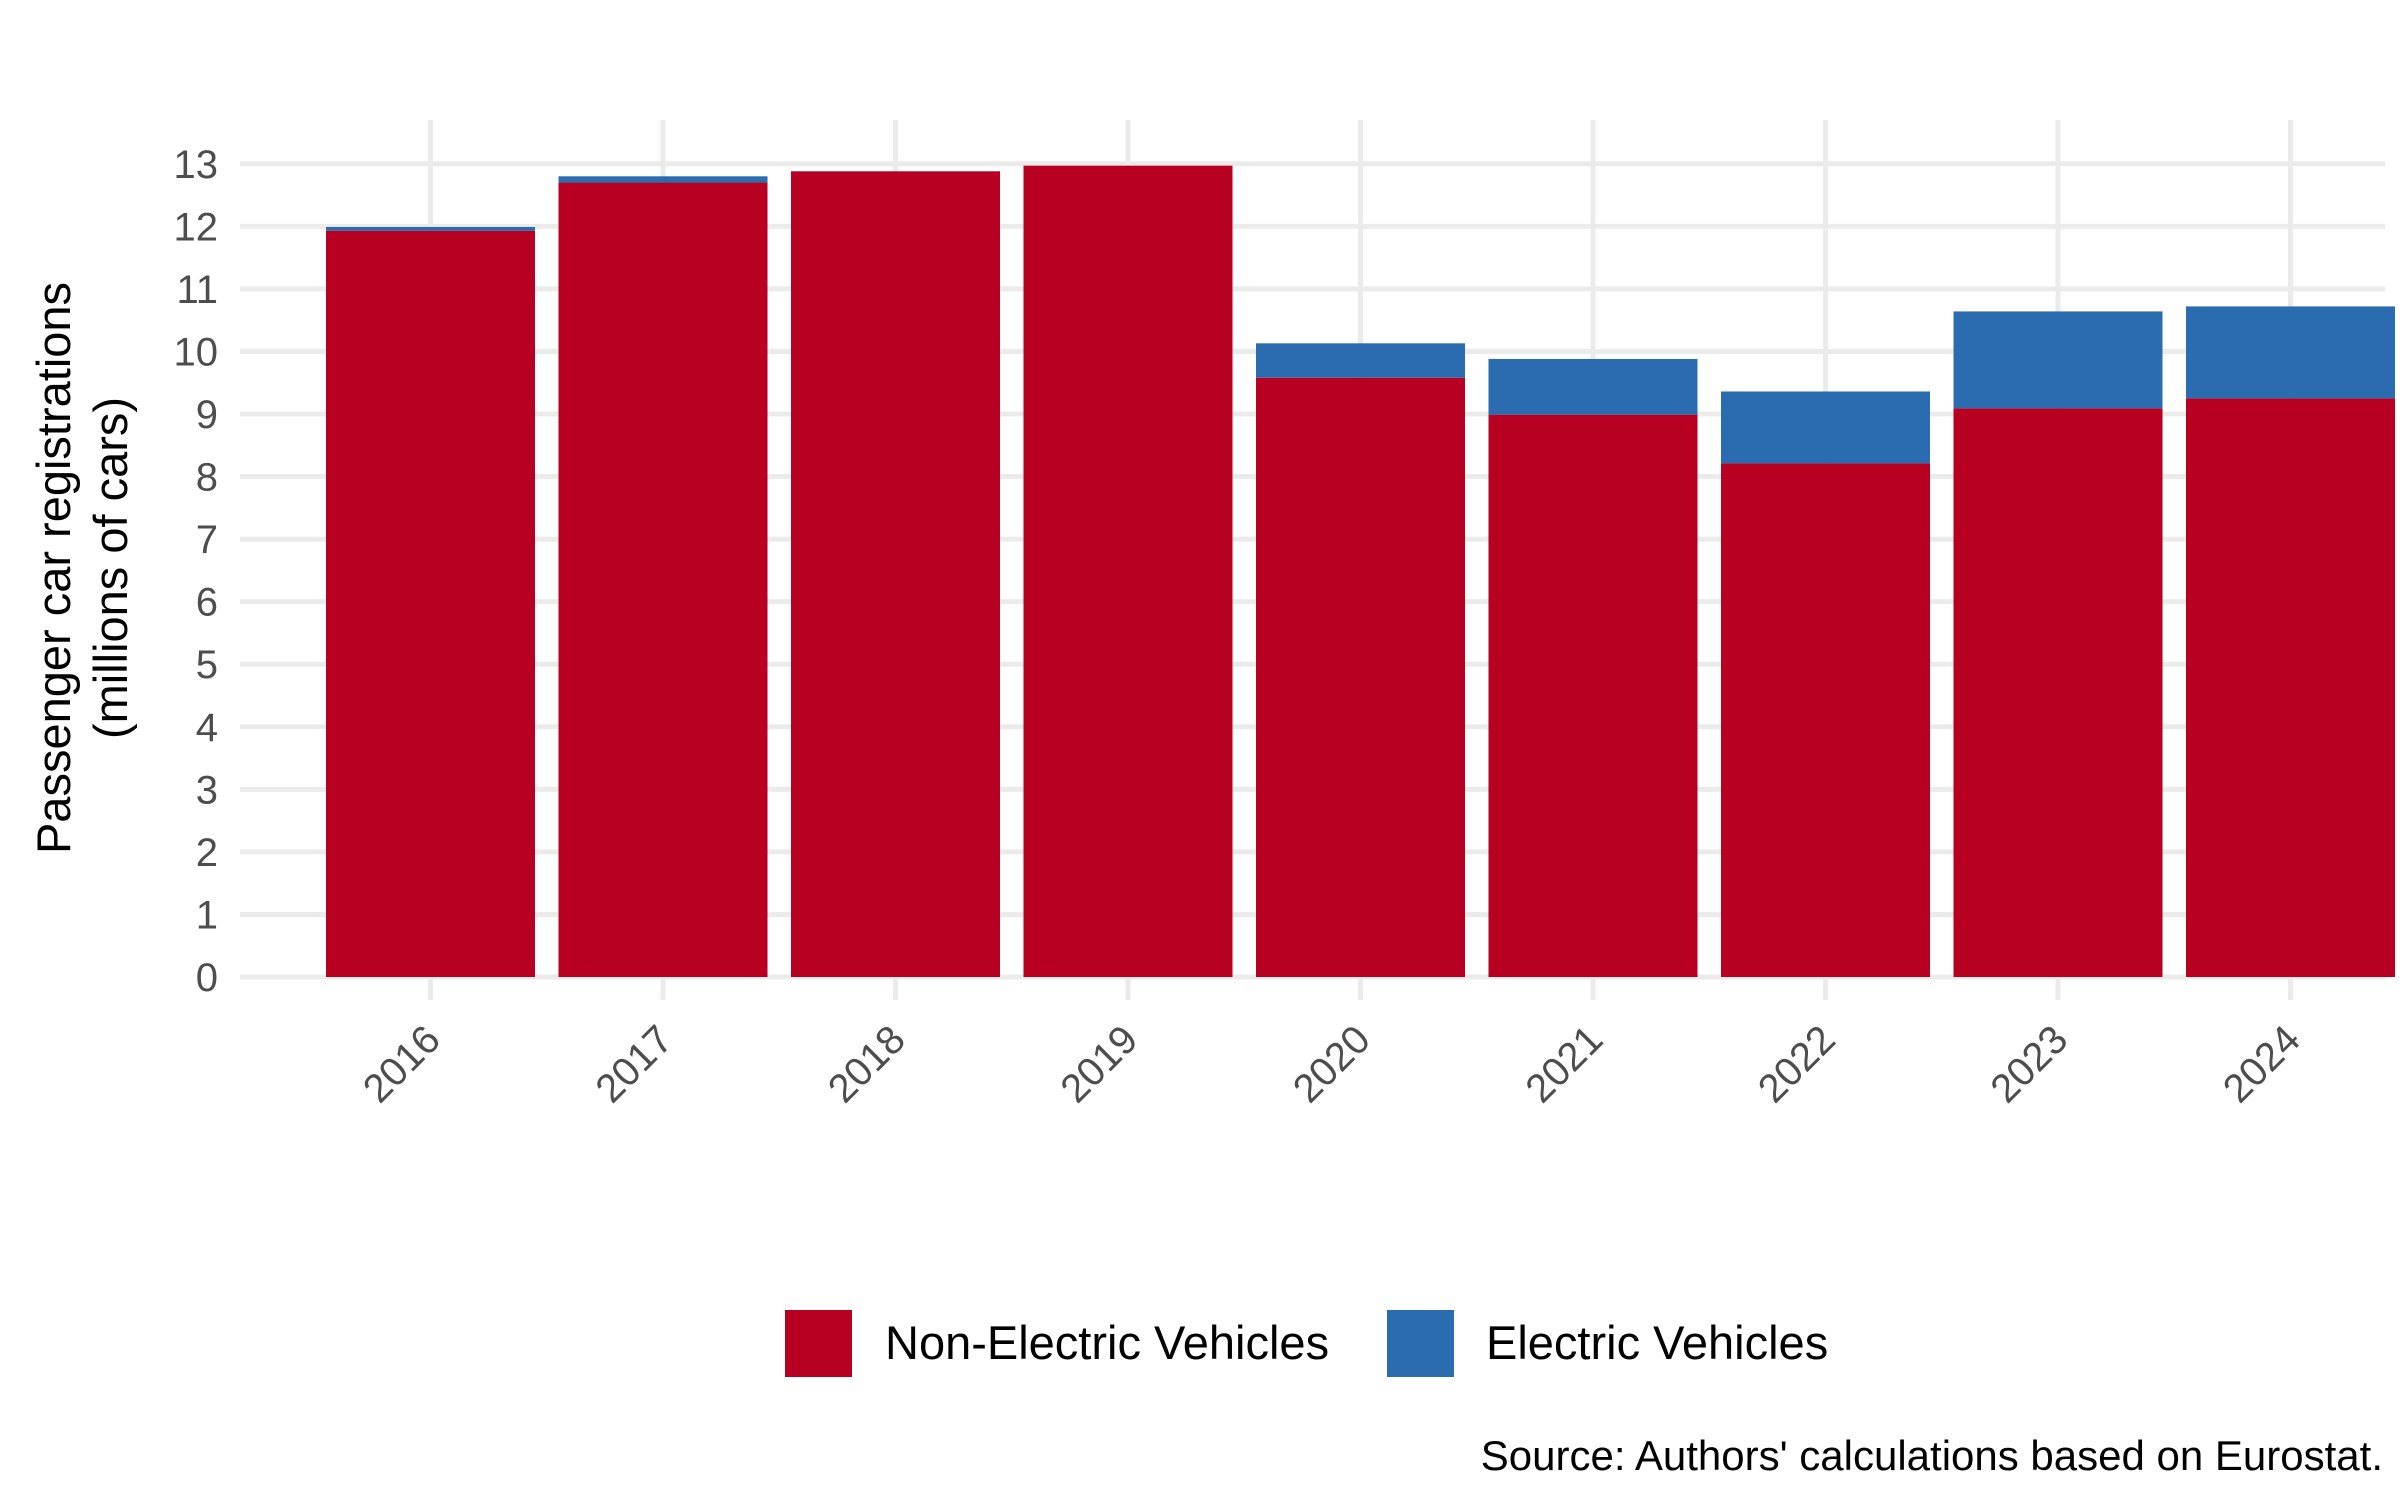 The height and width of the screenshot is (1500, 2400). I want to click on y-tick-label: 0, so click(207, 978).